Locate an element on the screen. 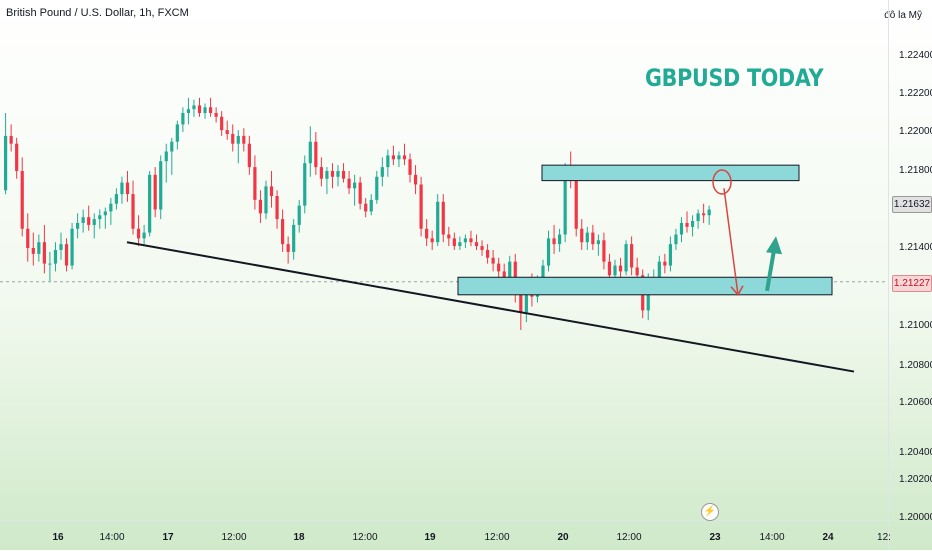 Image resolution: width=932 pixels, height=551 pixels. time-axis is located at coordinates (444, 535).